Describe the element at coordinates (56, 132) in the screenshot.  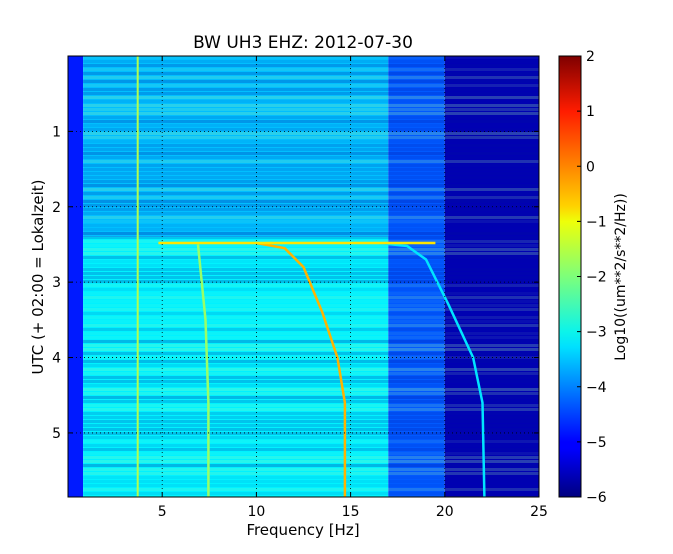
I see `y-tick-label: 1` at that location.